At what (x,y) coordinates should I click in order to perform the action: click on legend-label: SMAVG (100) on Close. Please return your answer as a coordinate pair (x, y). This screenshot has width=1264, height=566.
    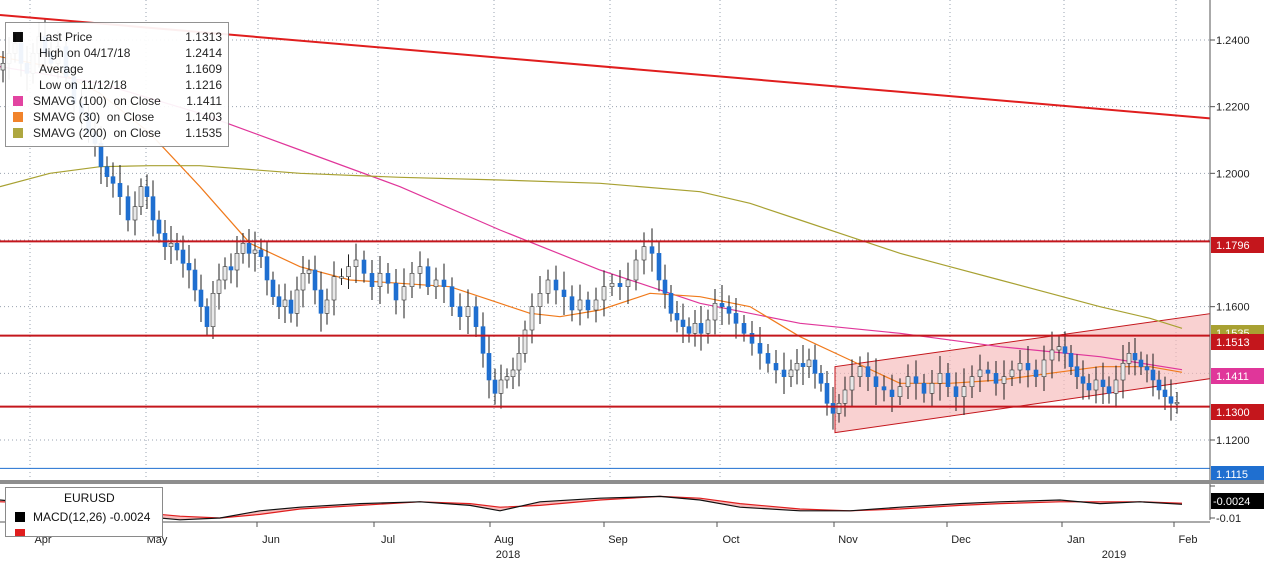
    Looking at the image, I should click on (97, 101).